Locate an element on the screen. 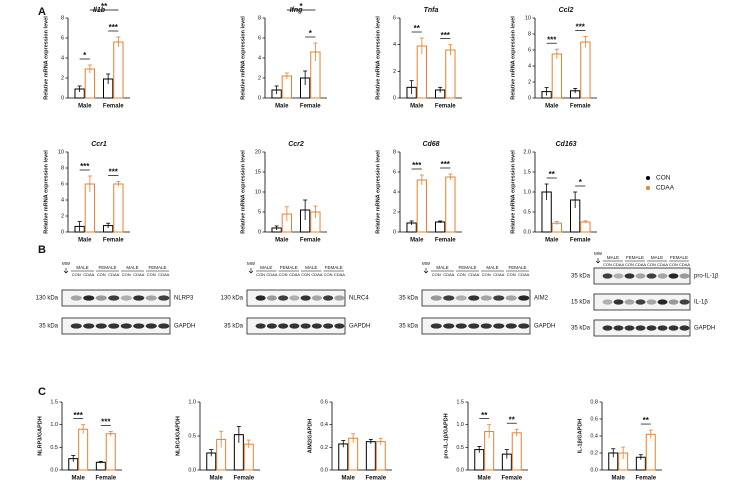  blot-membrane is located at coordinates (296, 298).